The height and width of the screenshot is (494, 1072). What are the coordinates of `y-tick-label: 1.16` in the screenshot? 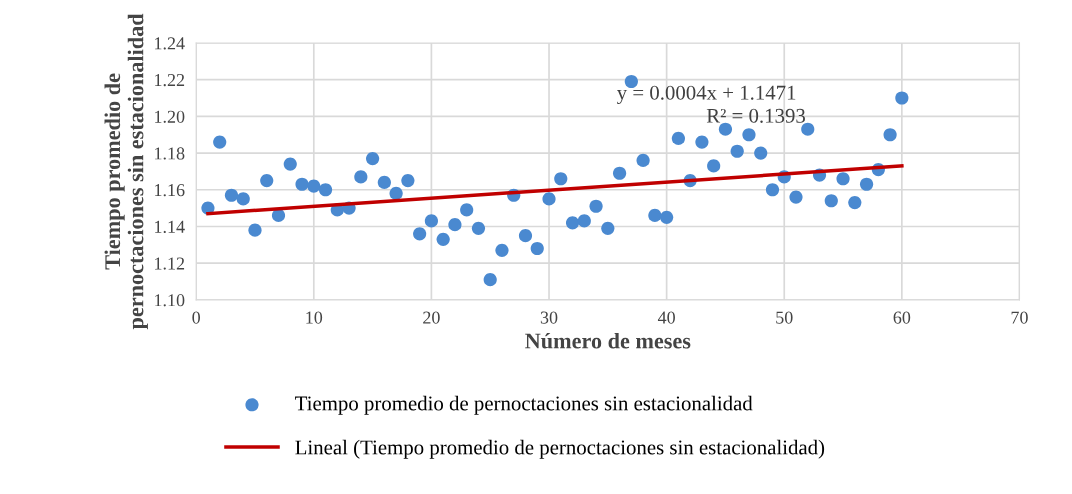 It's located at (170, 190).